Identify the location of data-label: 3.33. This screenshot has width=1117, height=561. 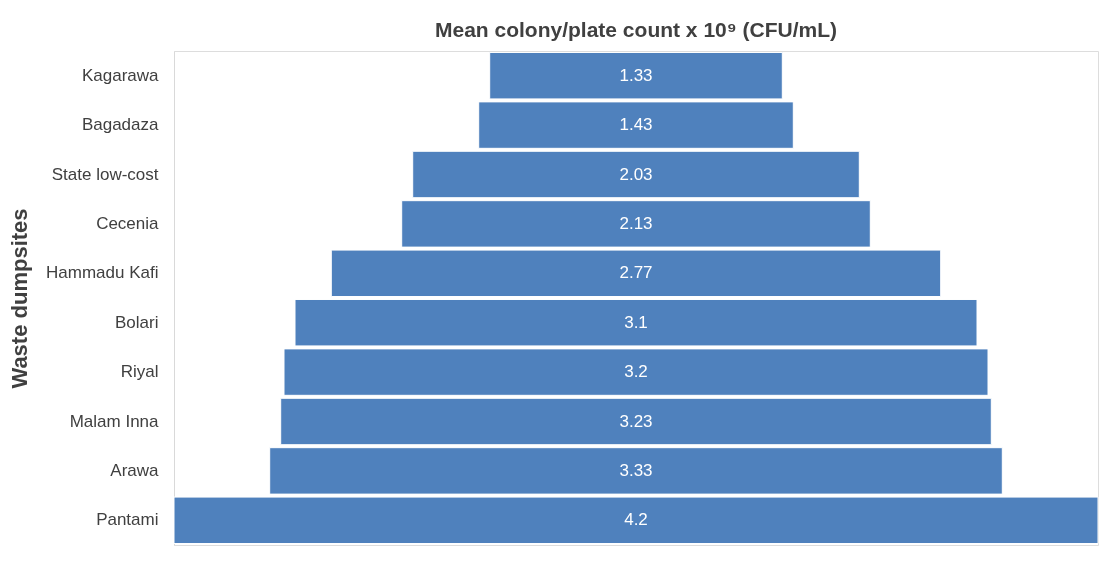
(636, 470).